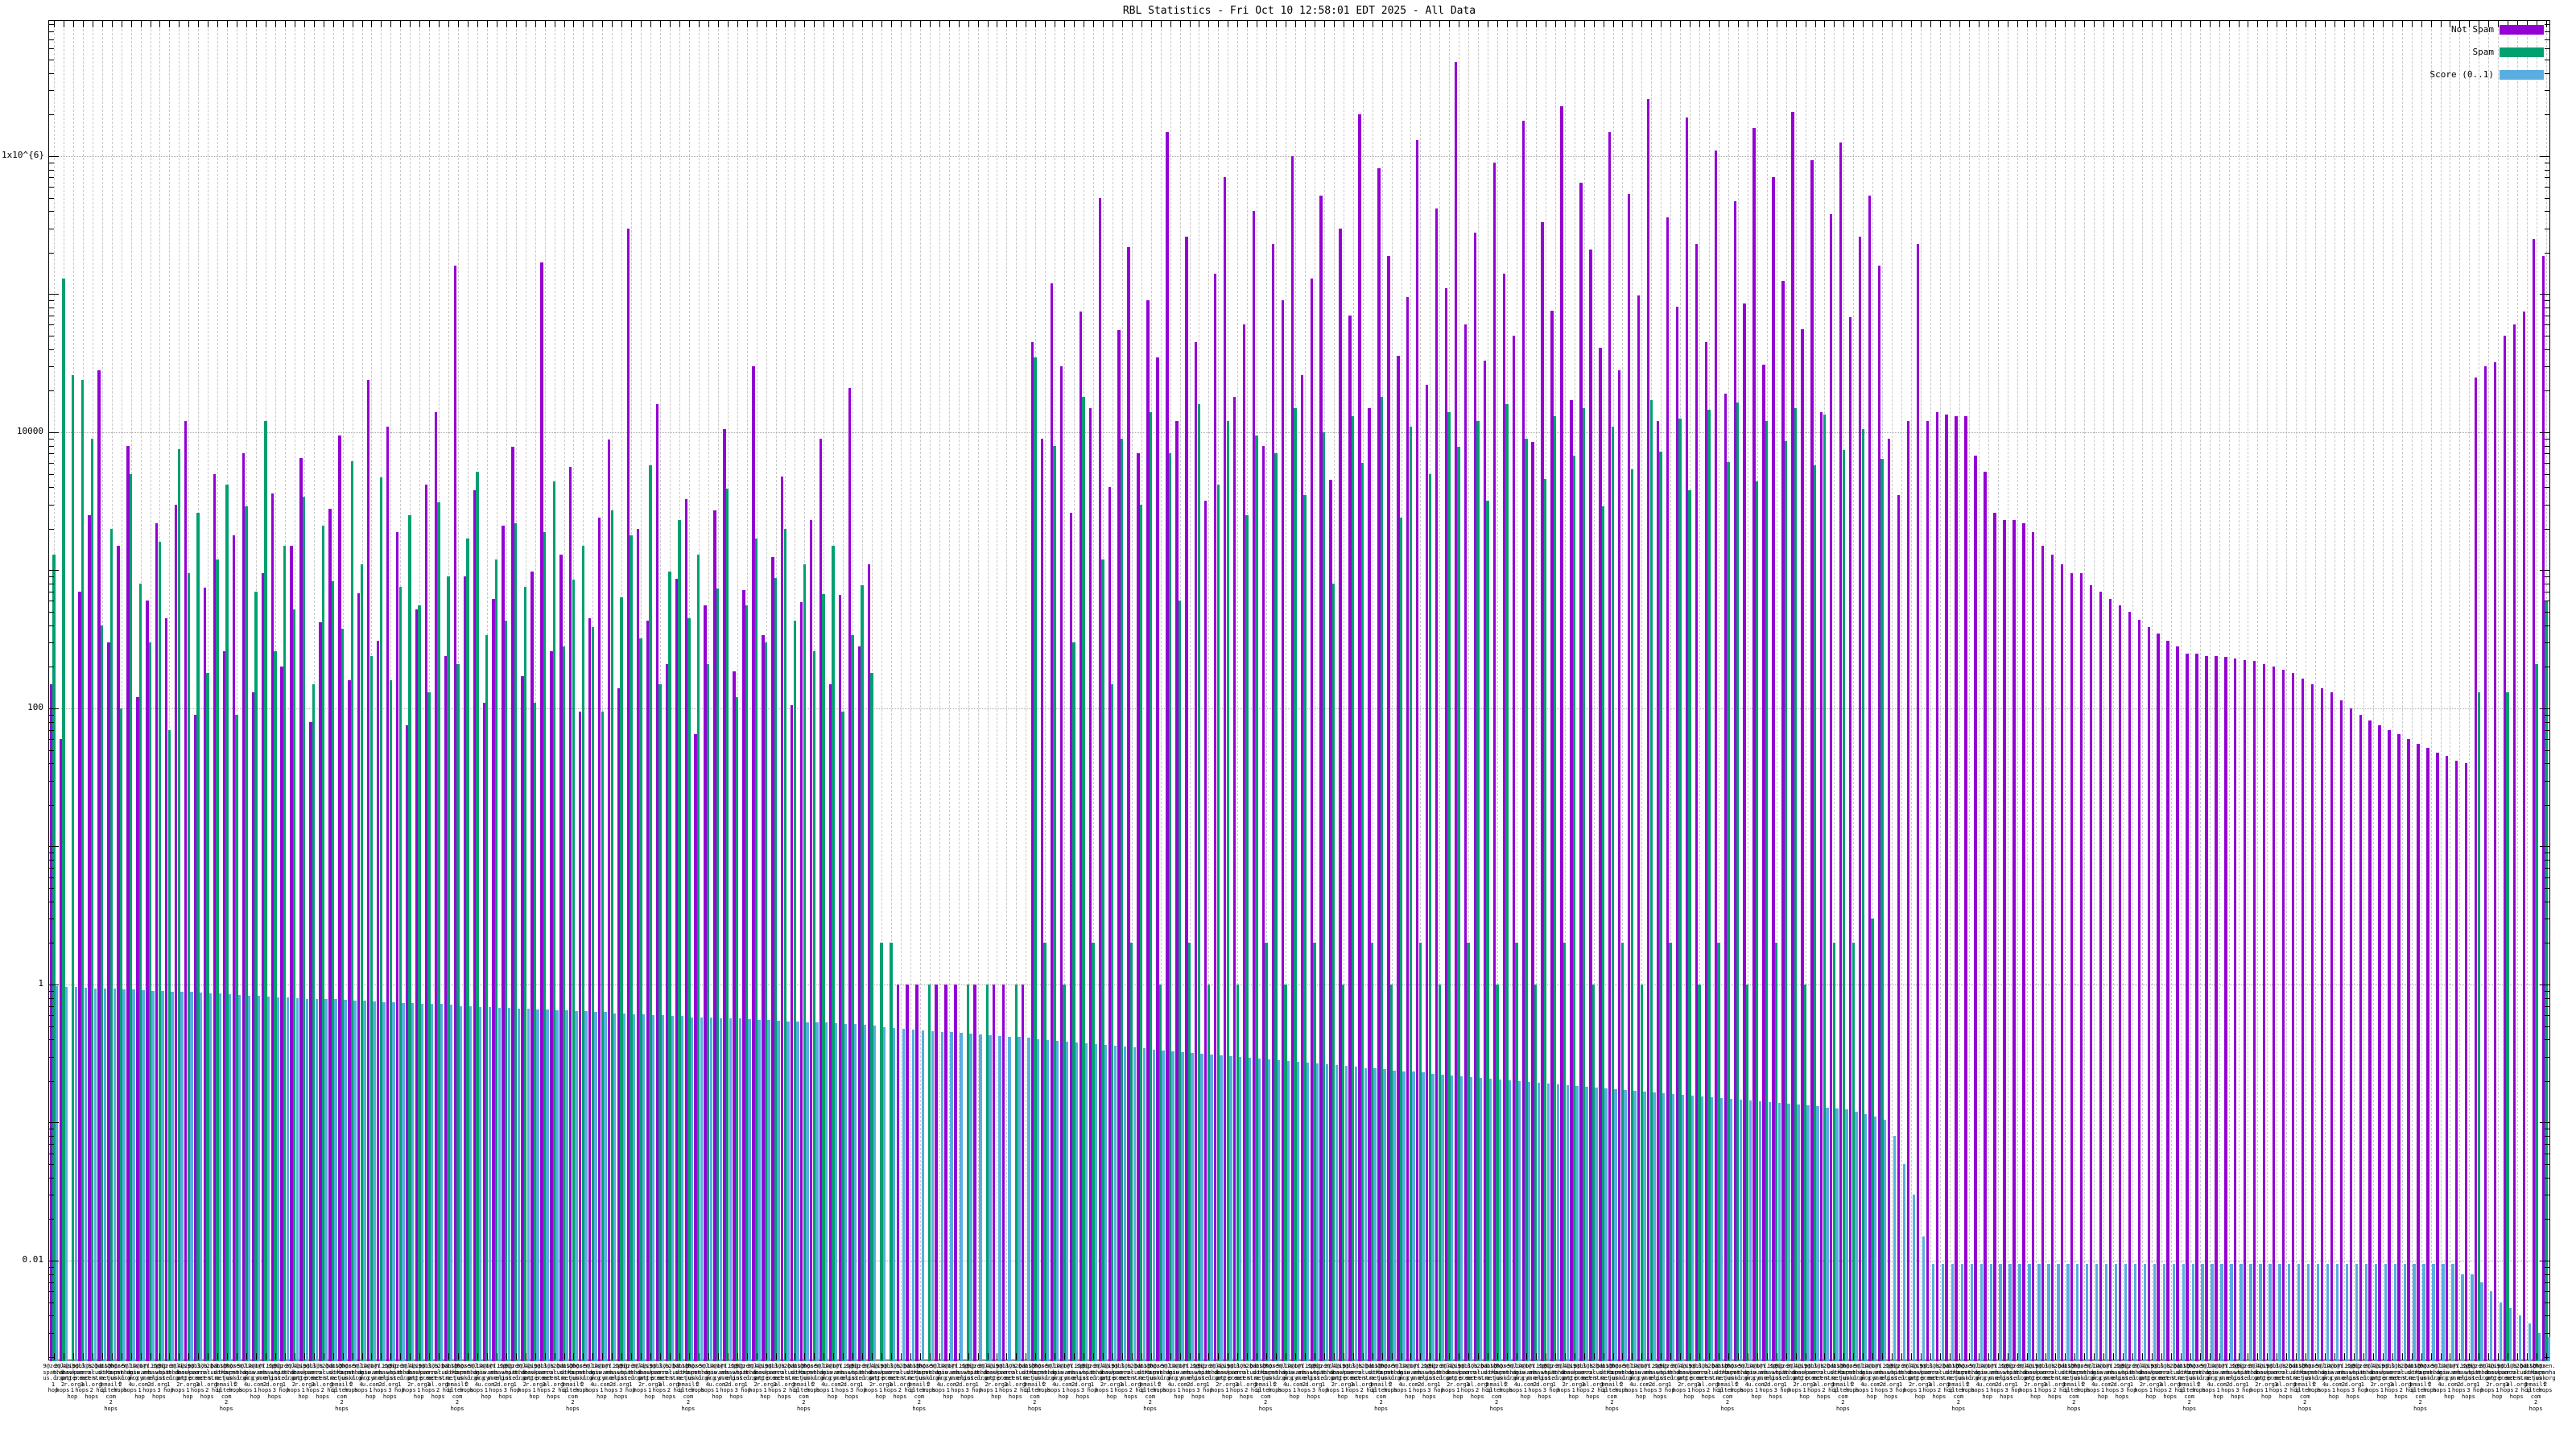 The height and width of the screenshot is (1449, 2576). Describe the element at coordinates (2141, 1378) in the screenshot. I see `x-tick-label: 2@list.dnswl.org 2 hops` at that location.